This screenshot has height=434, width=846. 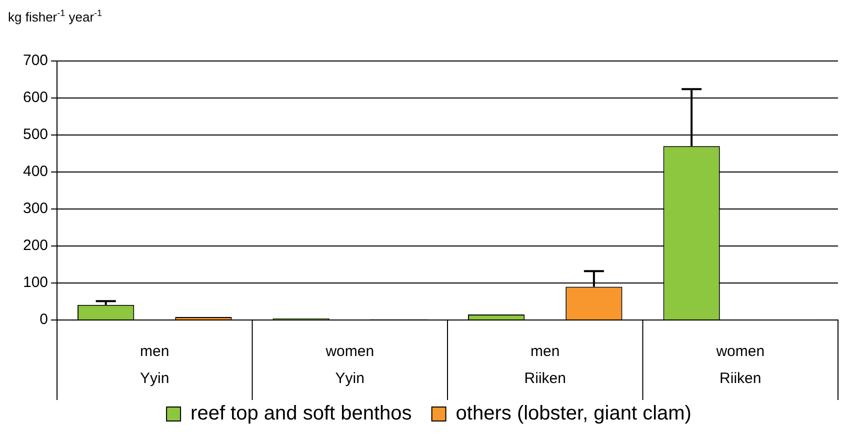 I want to click on legend-label: reef top and soft benthos, so click(x=301, y=413).